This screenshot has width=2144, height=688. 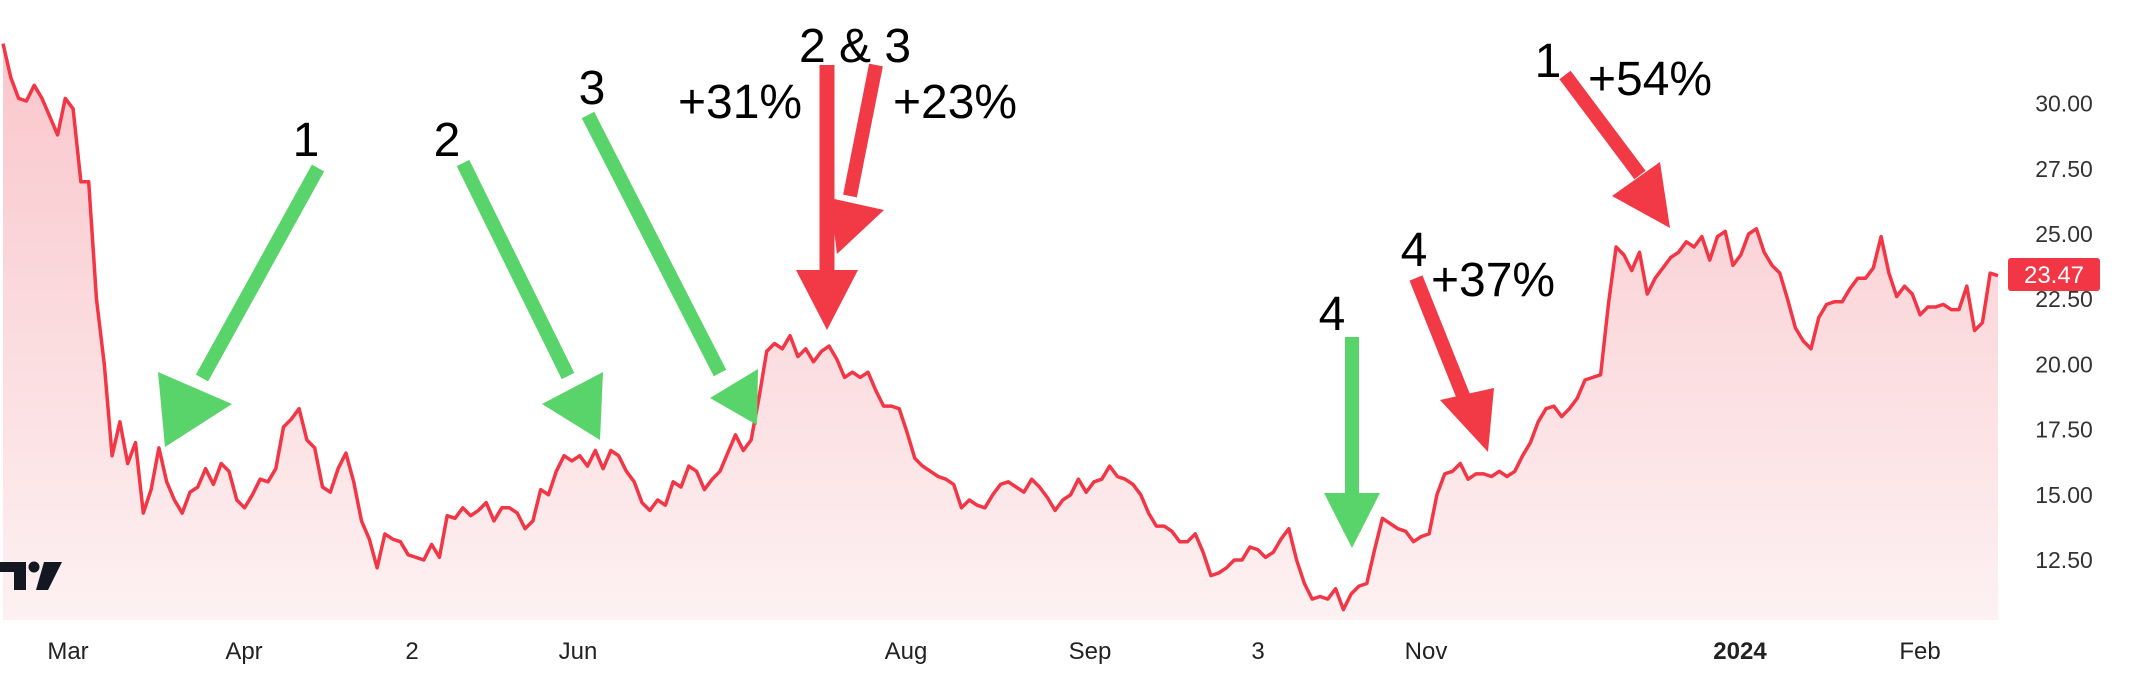 What do you see at coordinates (906, 651) in the screenshot?
I see `x-tick-label: Aug` at bounding box center [906, 651].